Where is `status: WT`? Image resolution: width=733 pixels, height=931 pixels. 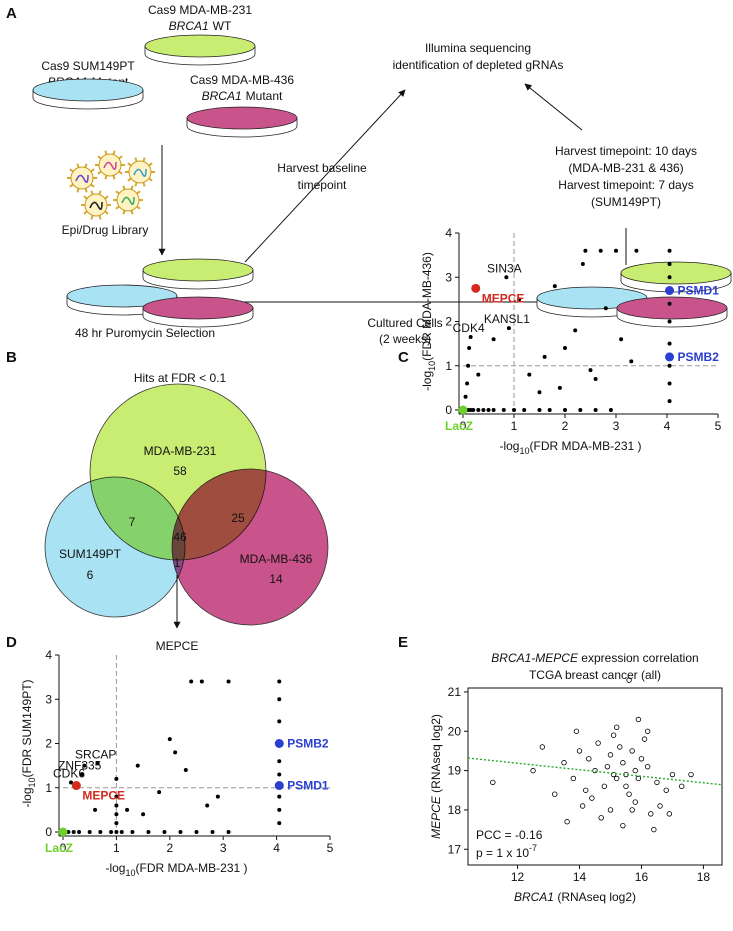 status: WT is located at coordinates (222, 26).